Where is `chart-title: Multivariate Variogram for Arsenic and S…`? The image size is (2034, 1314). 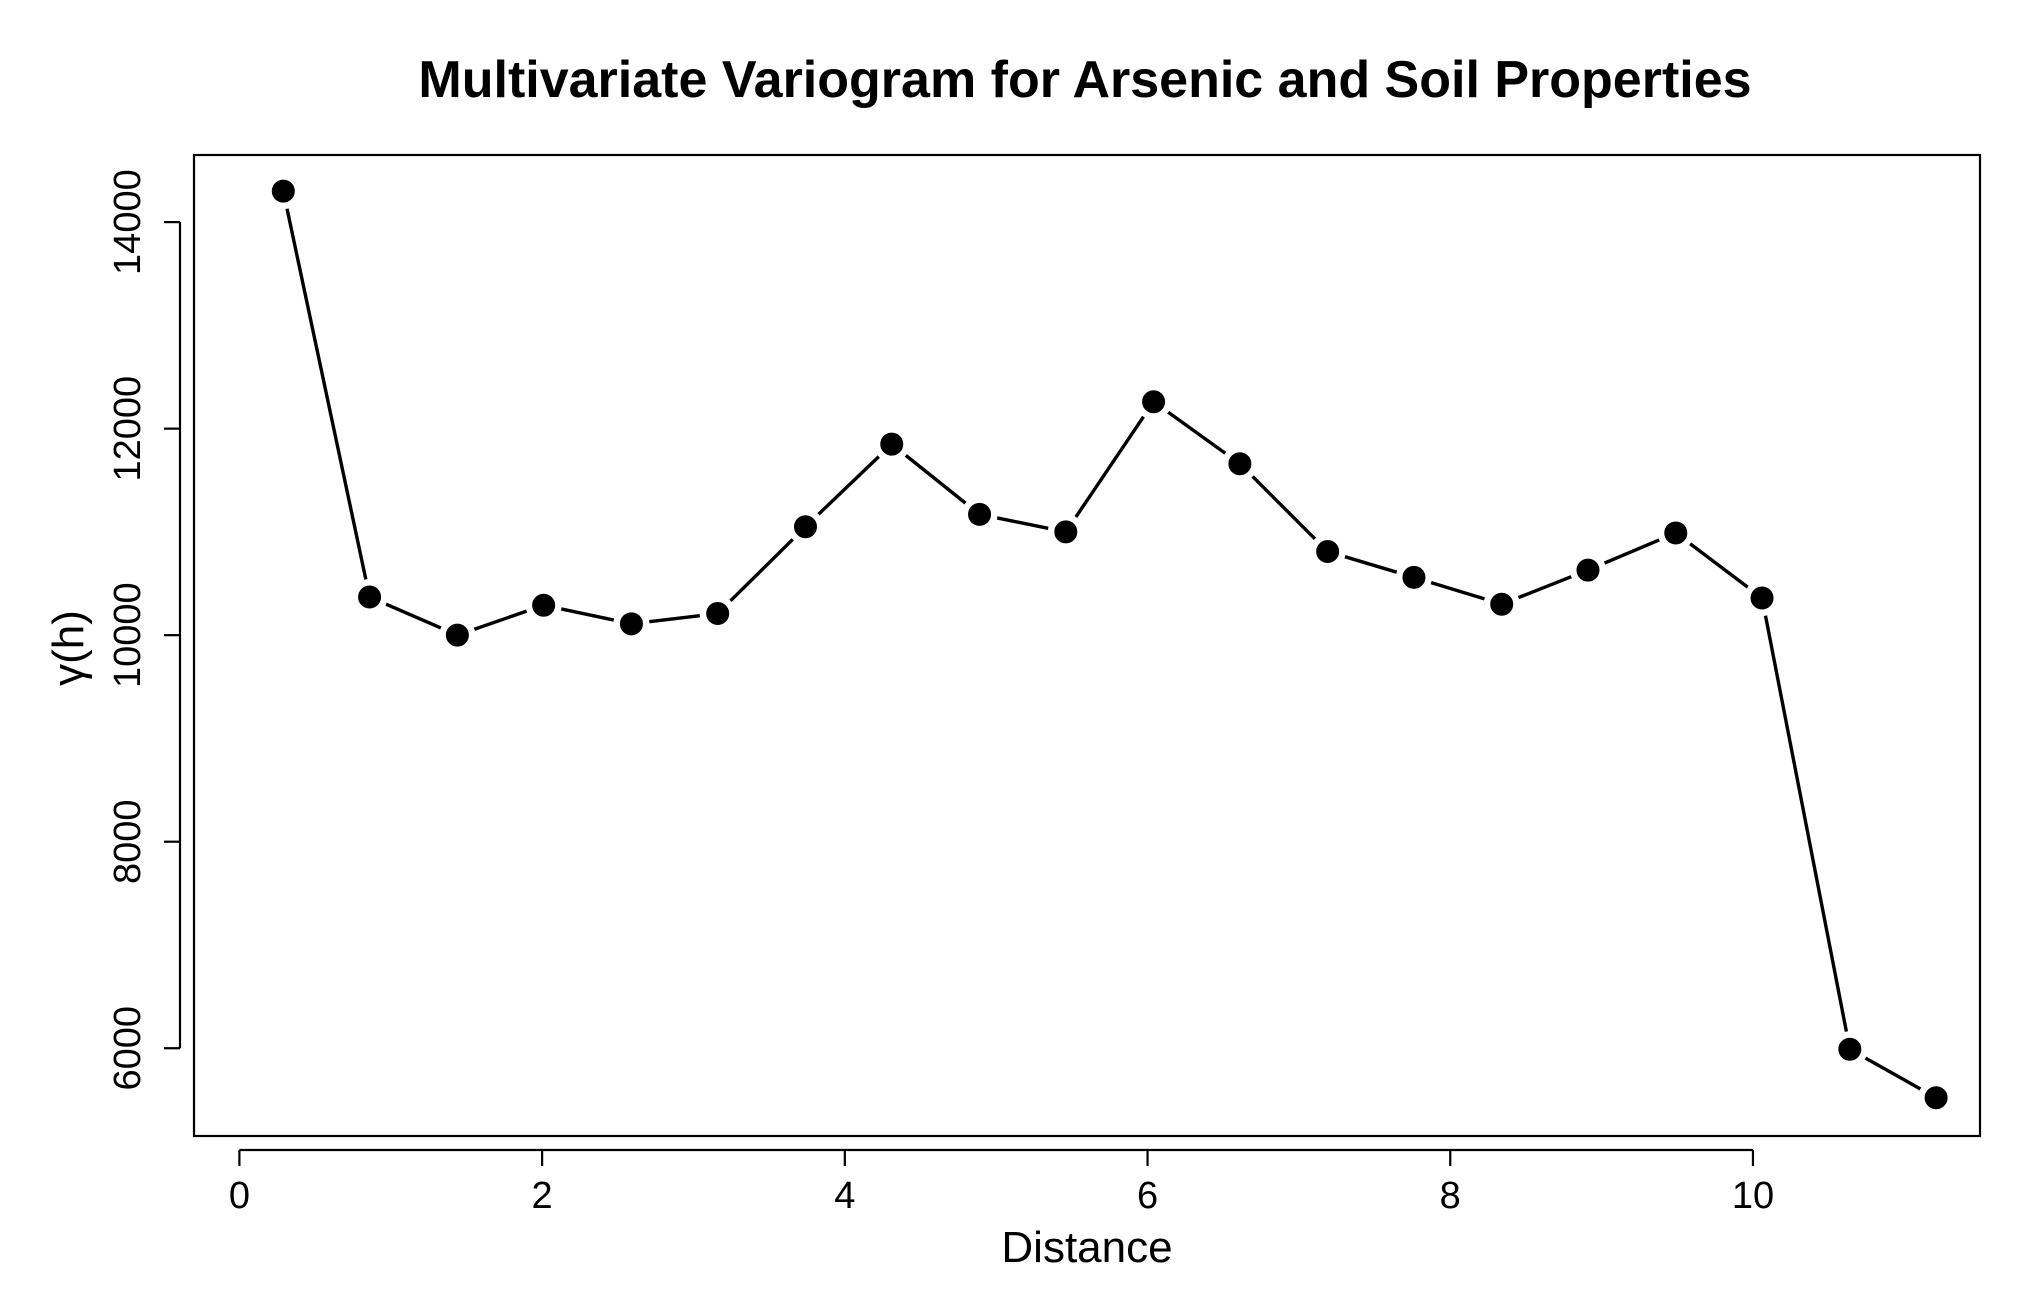 chart-title: Multivariate Variogram for Arsenic and S… is located at coordinates (1084, 80).